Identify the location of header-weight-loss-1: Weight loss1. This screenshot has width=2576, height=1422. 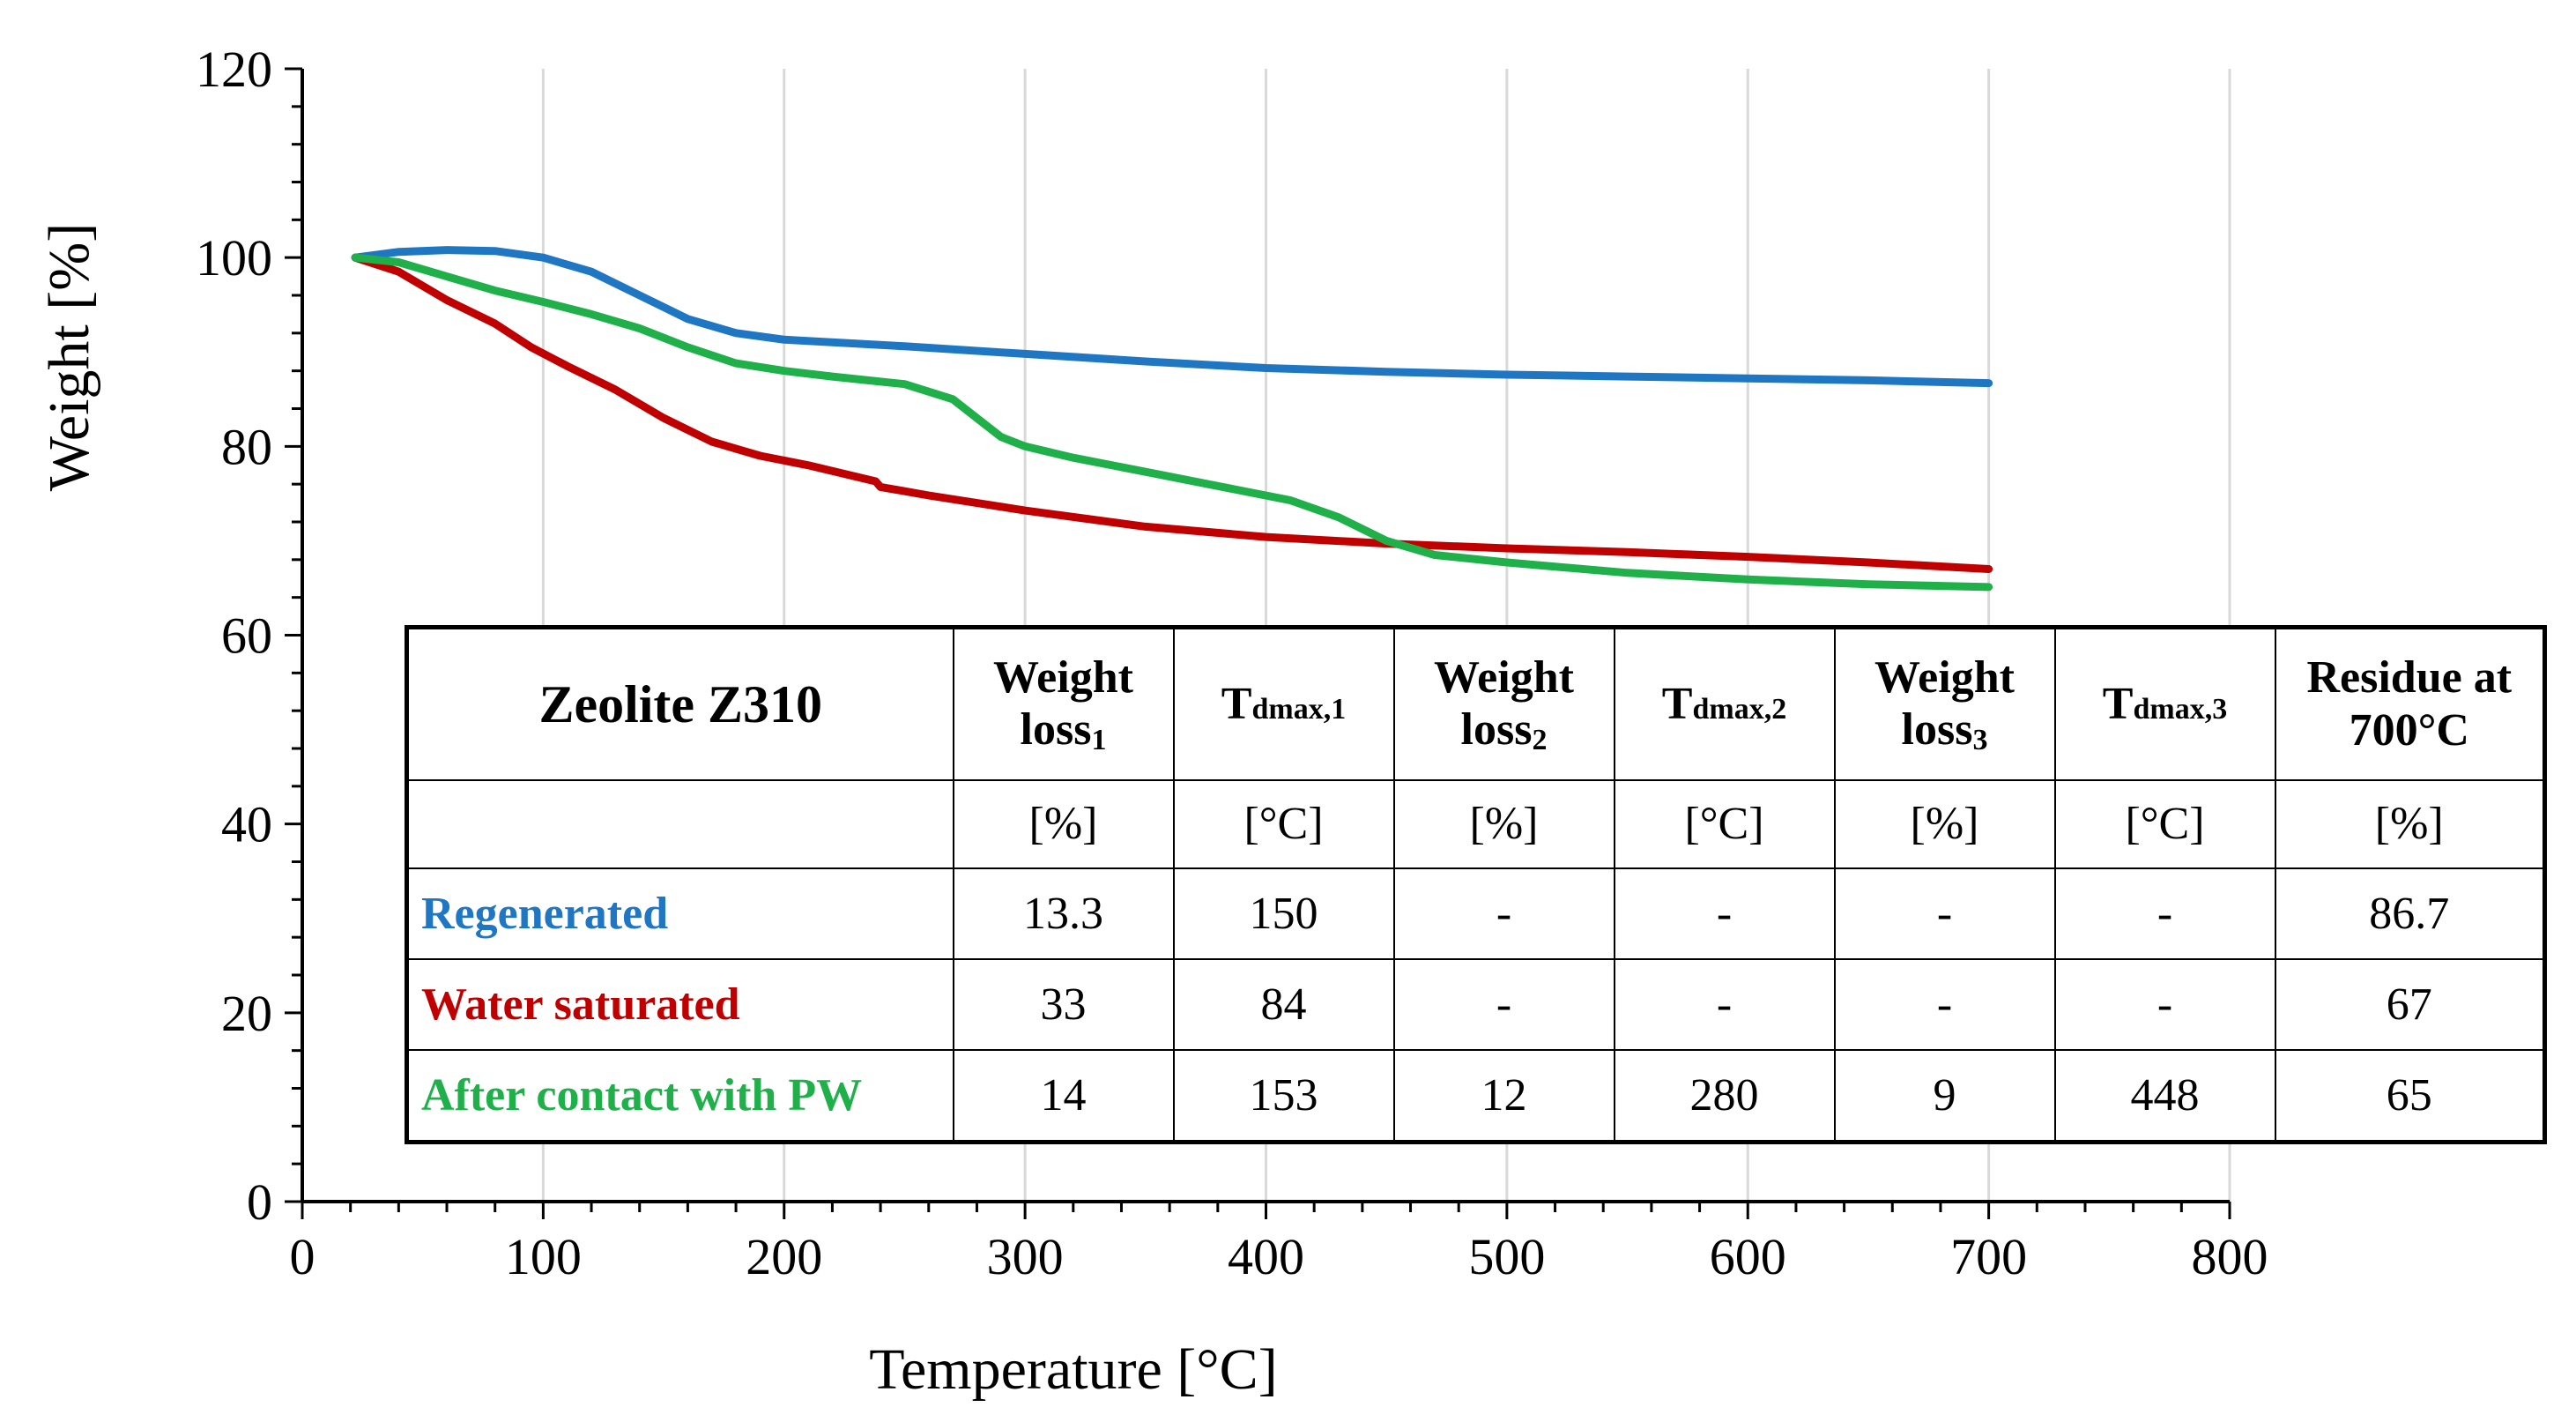
(1063, 704).